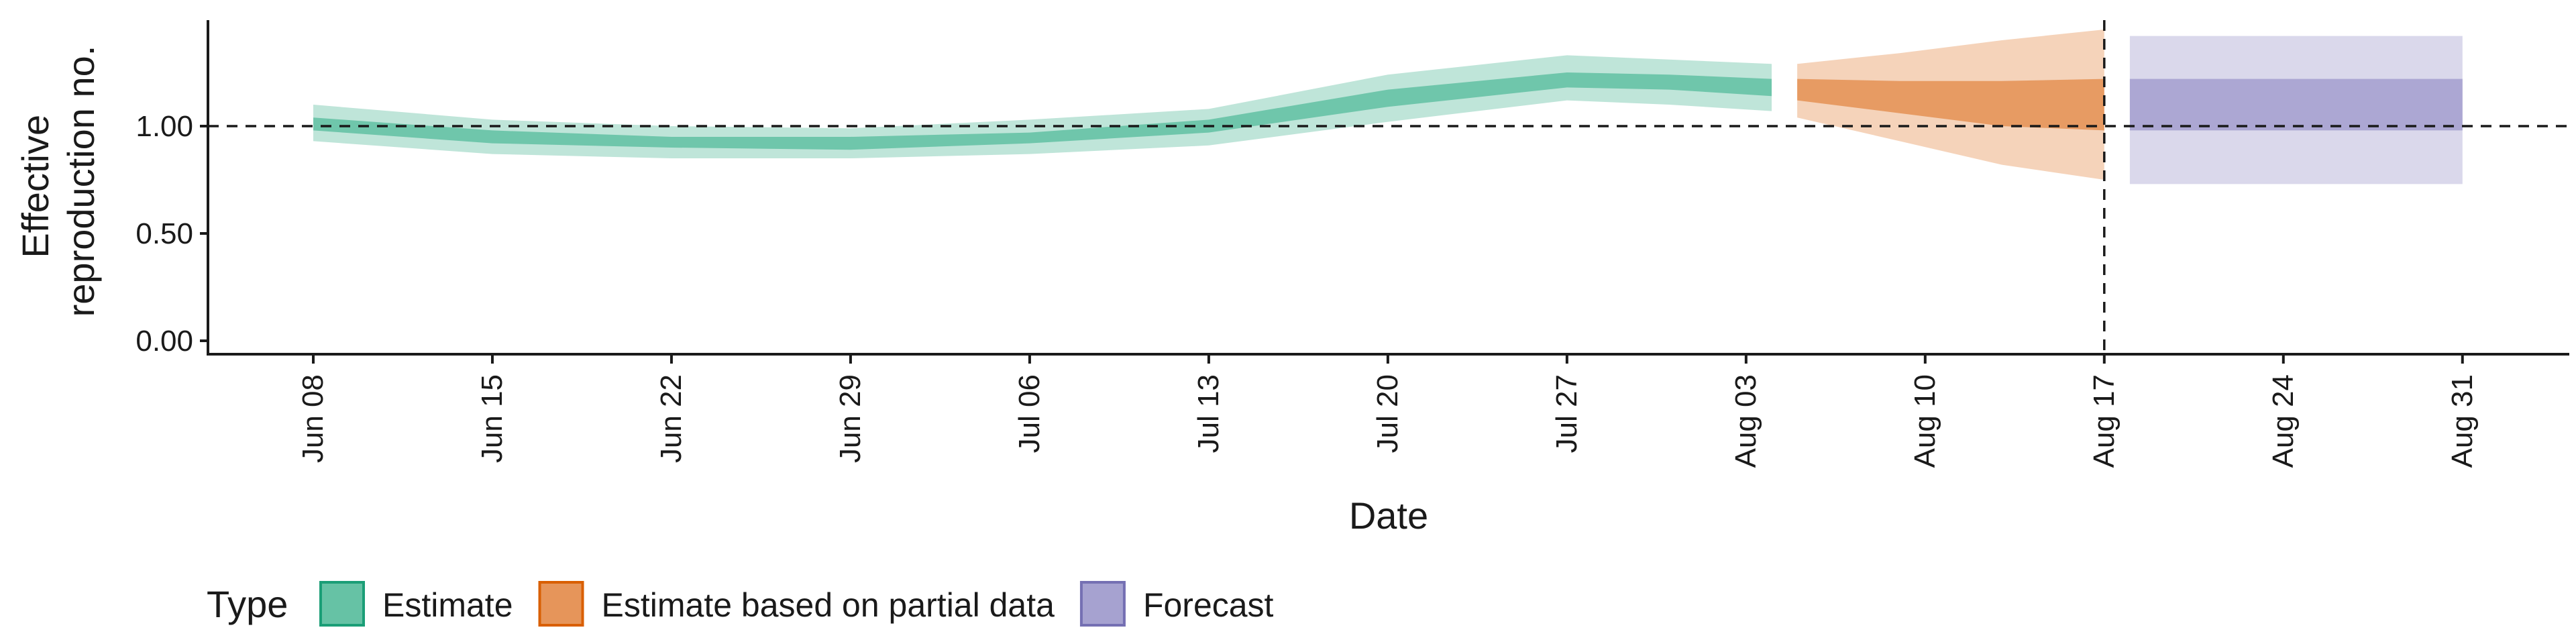 This screenshot has width=2576, height=644. I want to click on legend-label-1: Estimate based on partial data, so click(828, 605).